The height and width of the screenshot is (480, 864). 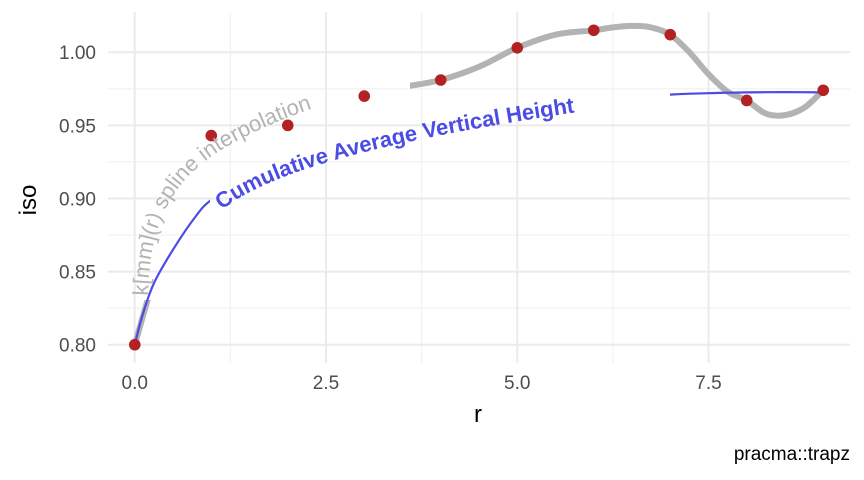 I want to click on x-tick-label: 2.5, so click(x=326, y=383).